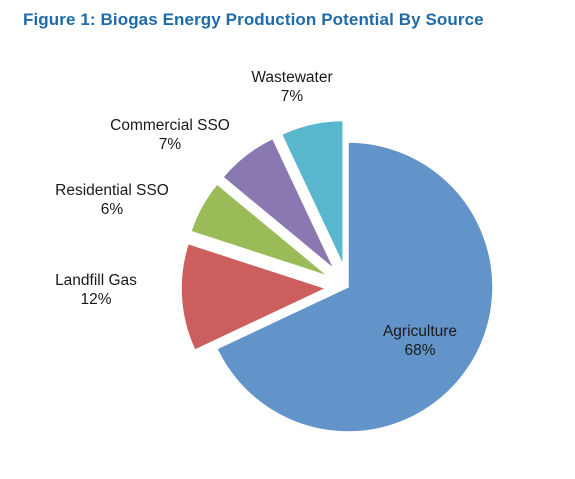 This screenshot has width=575, height=479. What do you see at coordinates (96, 290) in the screenshot?
I see `slice-label-landfill-gas: Landfill Gas 12%` at bounding box center [96, 290].